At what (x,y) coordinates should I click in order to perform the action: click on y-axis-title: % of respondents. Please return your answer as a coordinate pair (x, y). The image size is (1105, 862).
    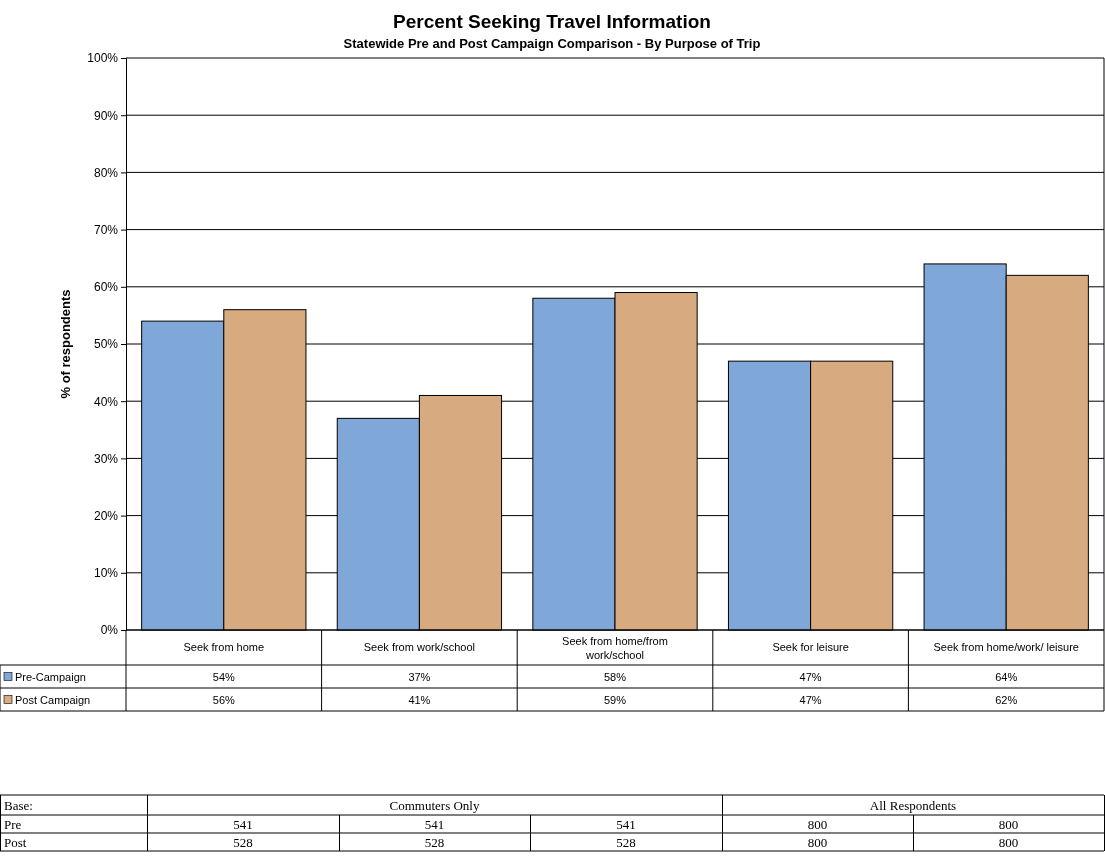
    Looking at the image, I should click on (65, 344).